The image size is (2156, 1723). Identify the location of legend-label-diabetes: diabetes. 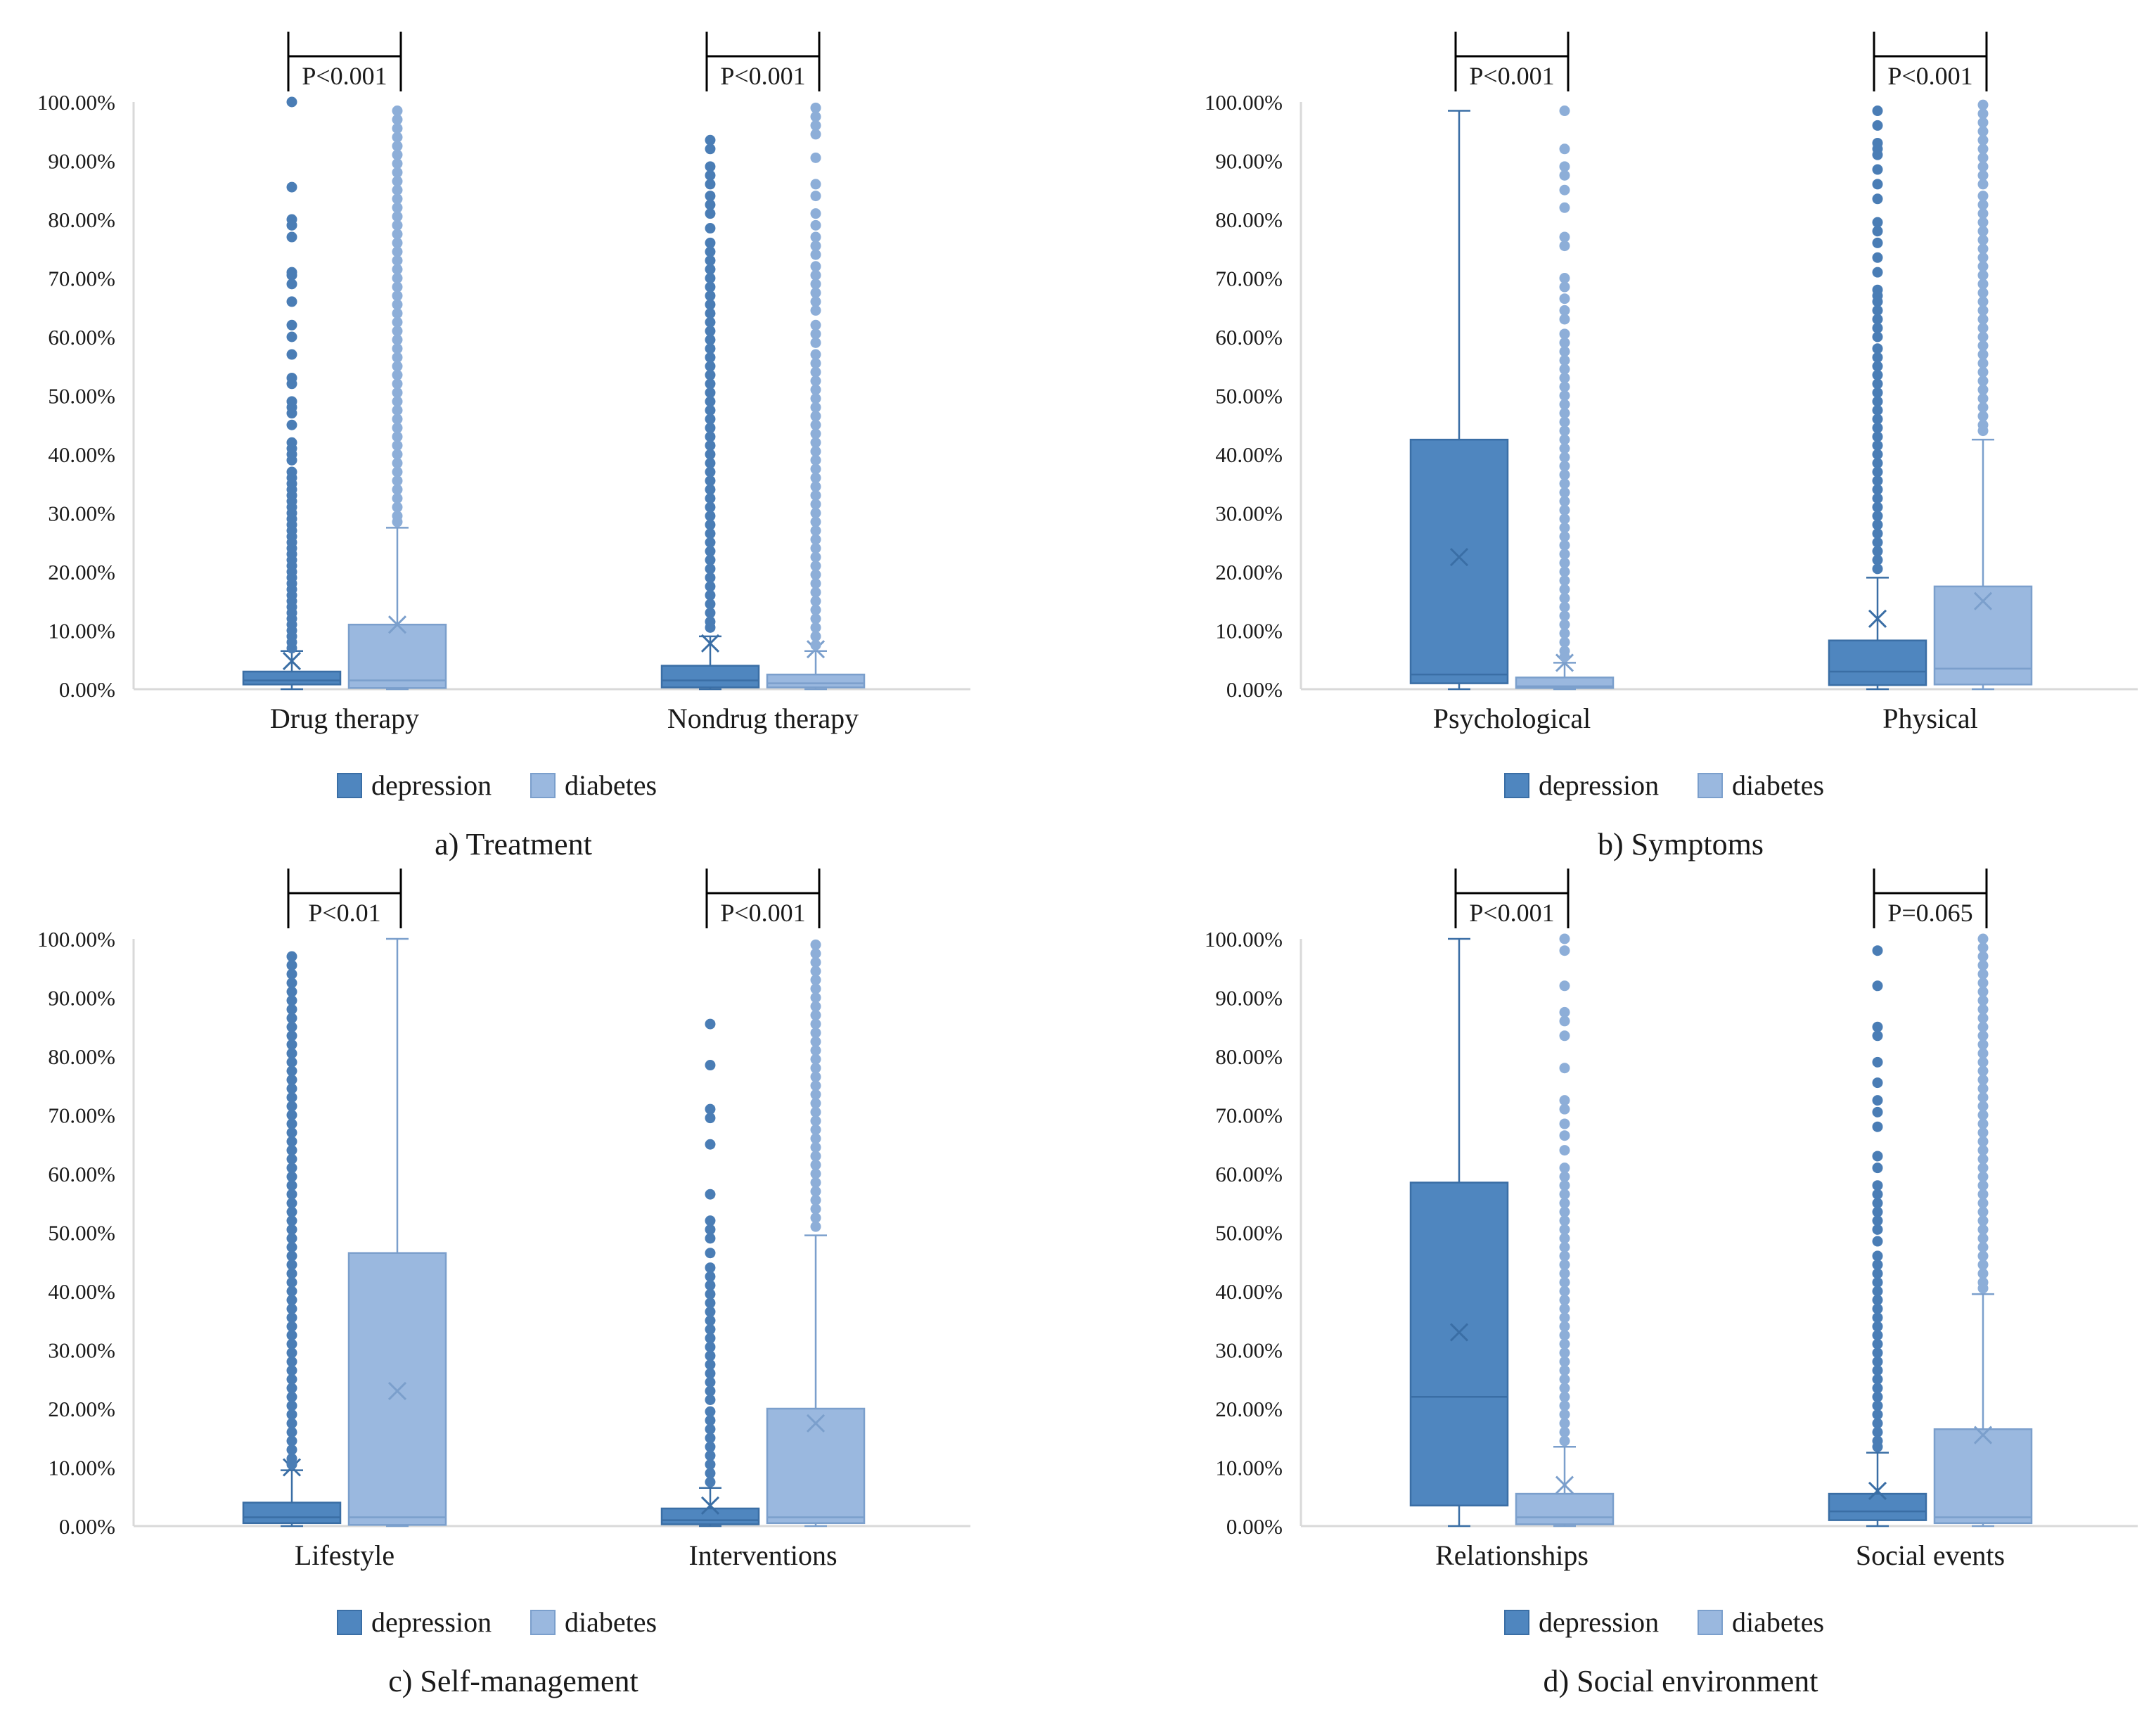
(611, 1622).